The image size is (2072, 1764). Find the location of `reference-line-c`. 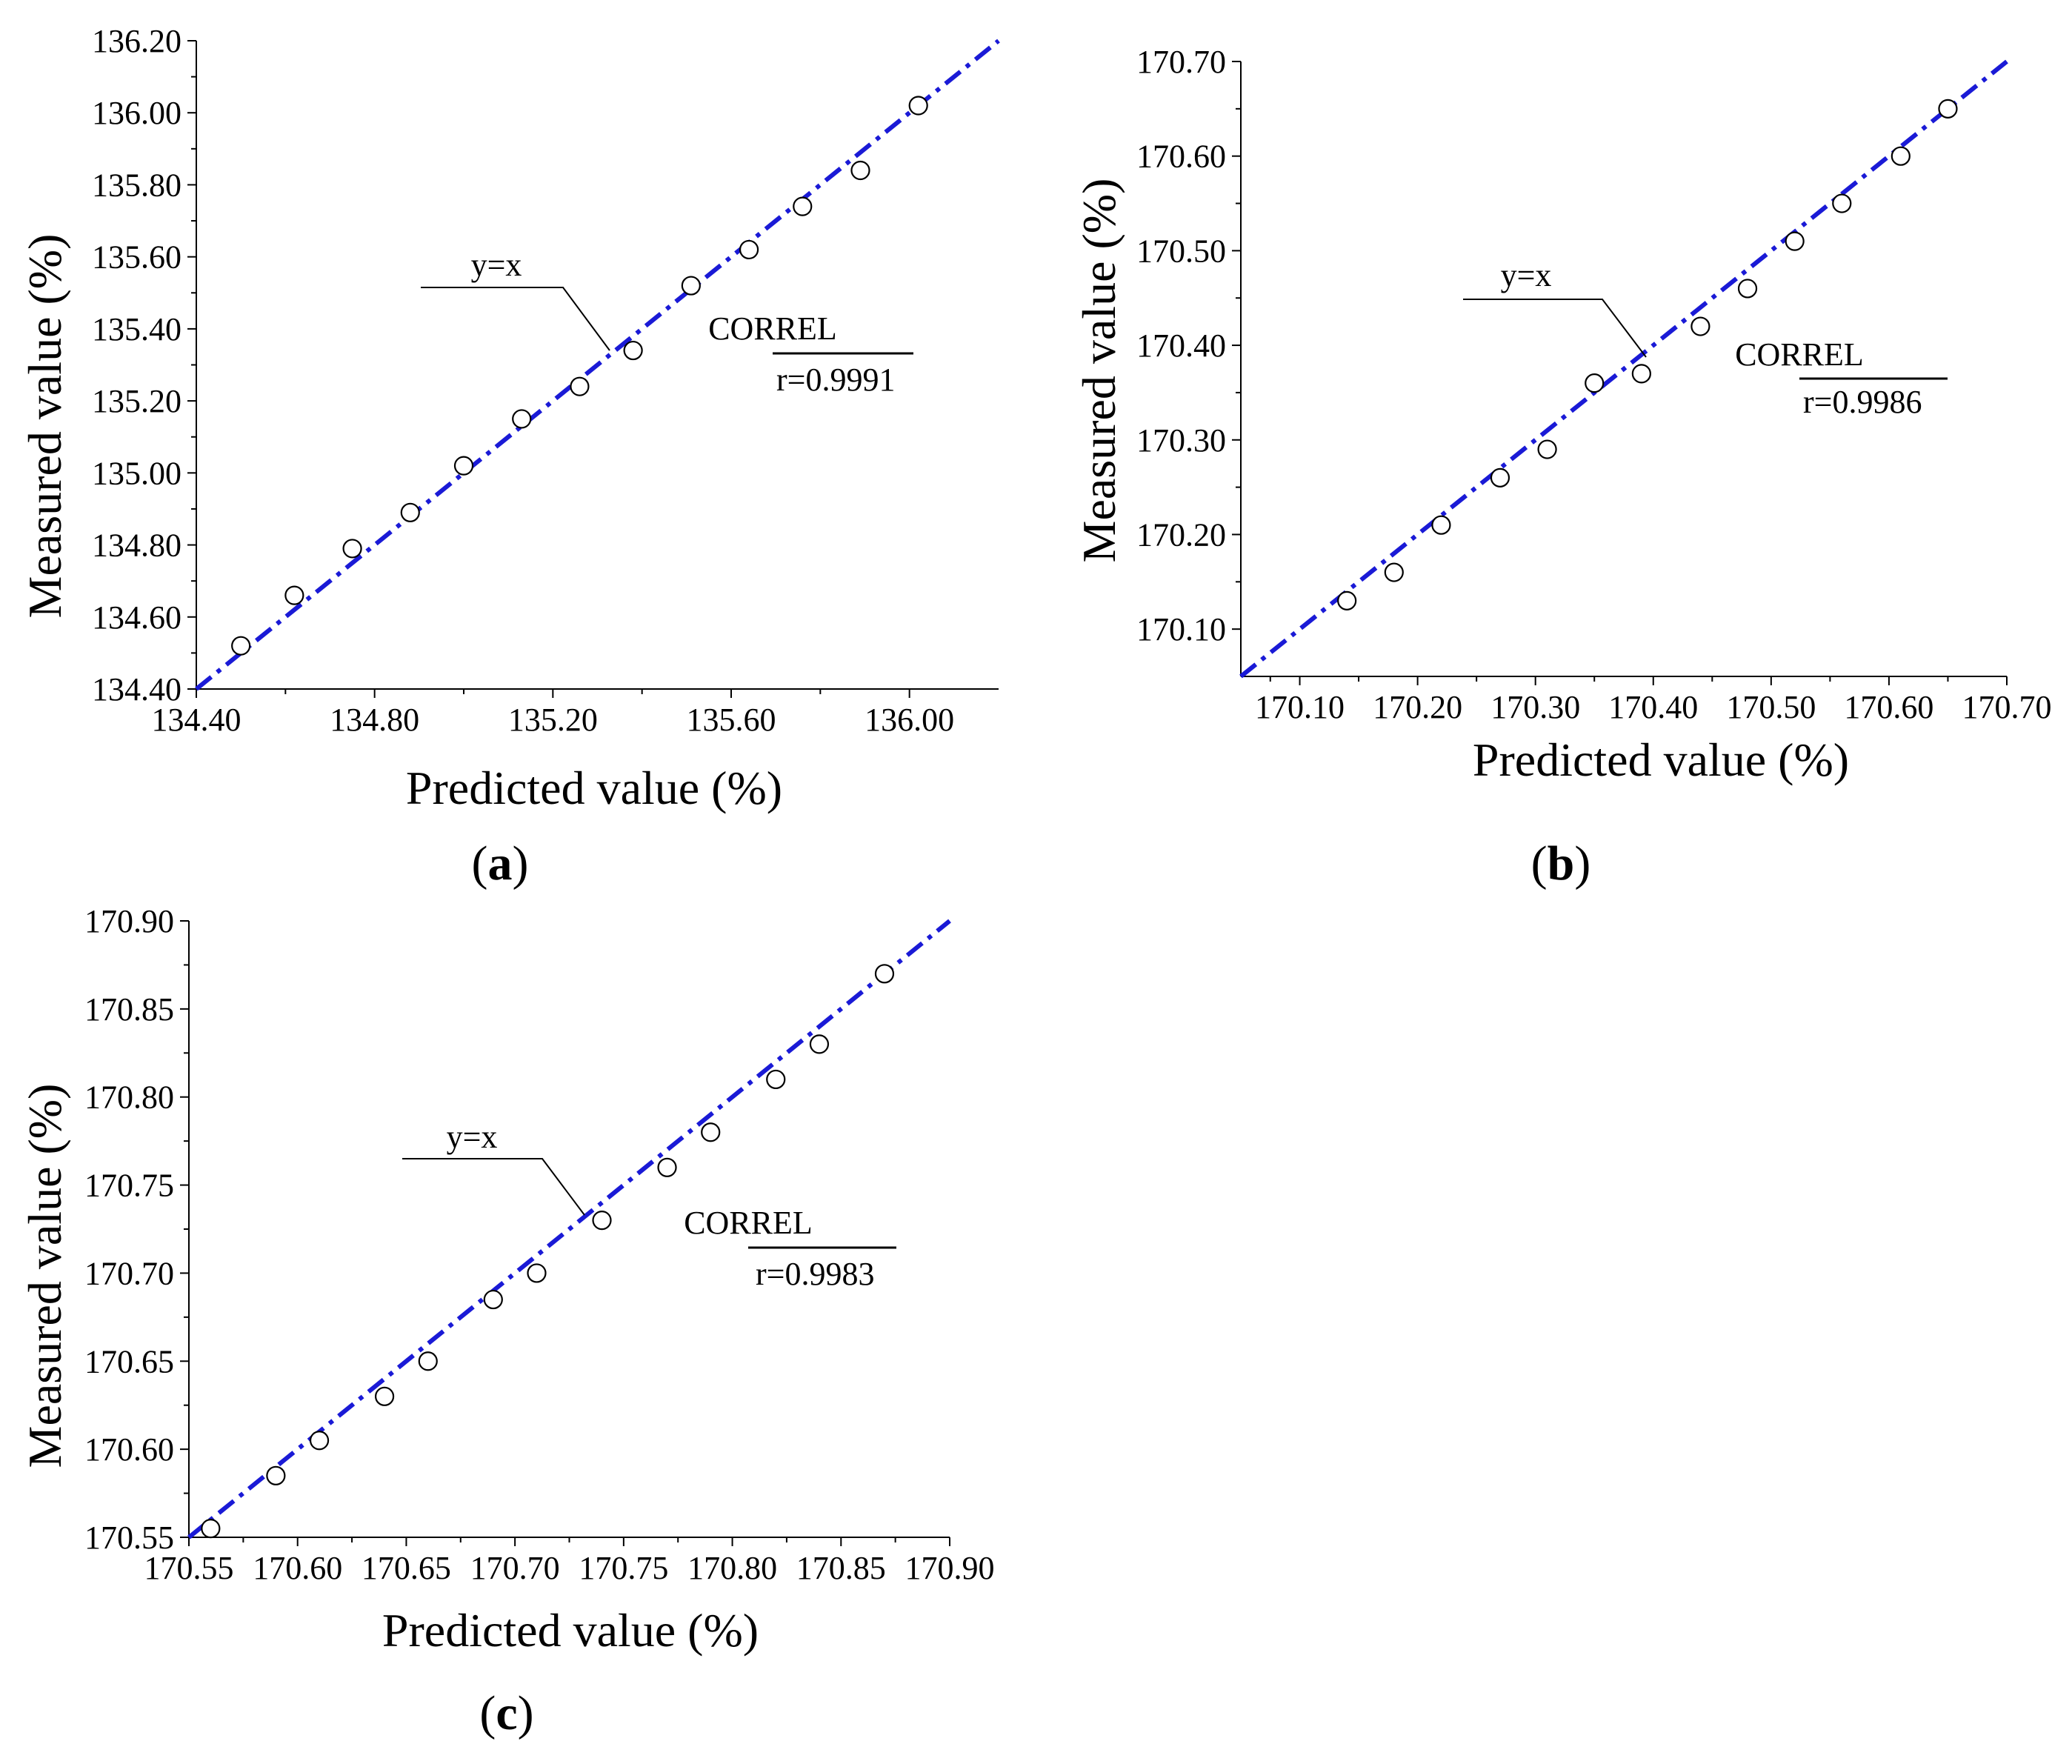

reference-line-c is located at coordinates (569, 1229).